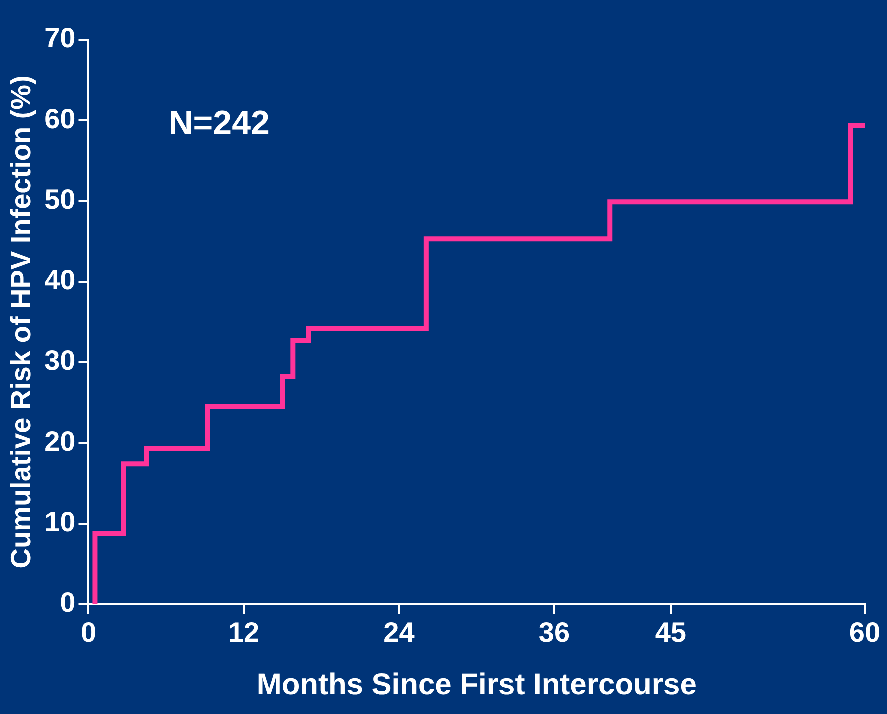  I want to click on x-tick-label: 24, so click(400, 632).